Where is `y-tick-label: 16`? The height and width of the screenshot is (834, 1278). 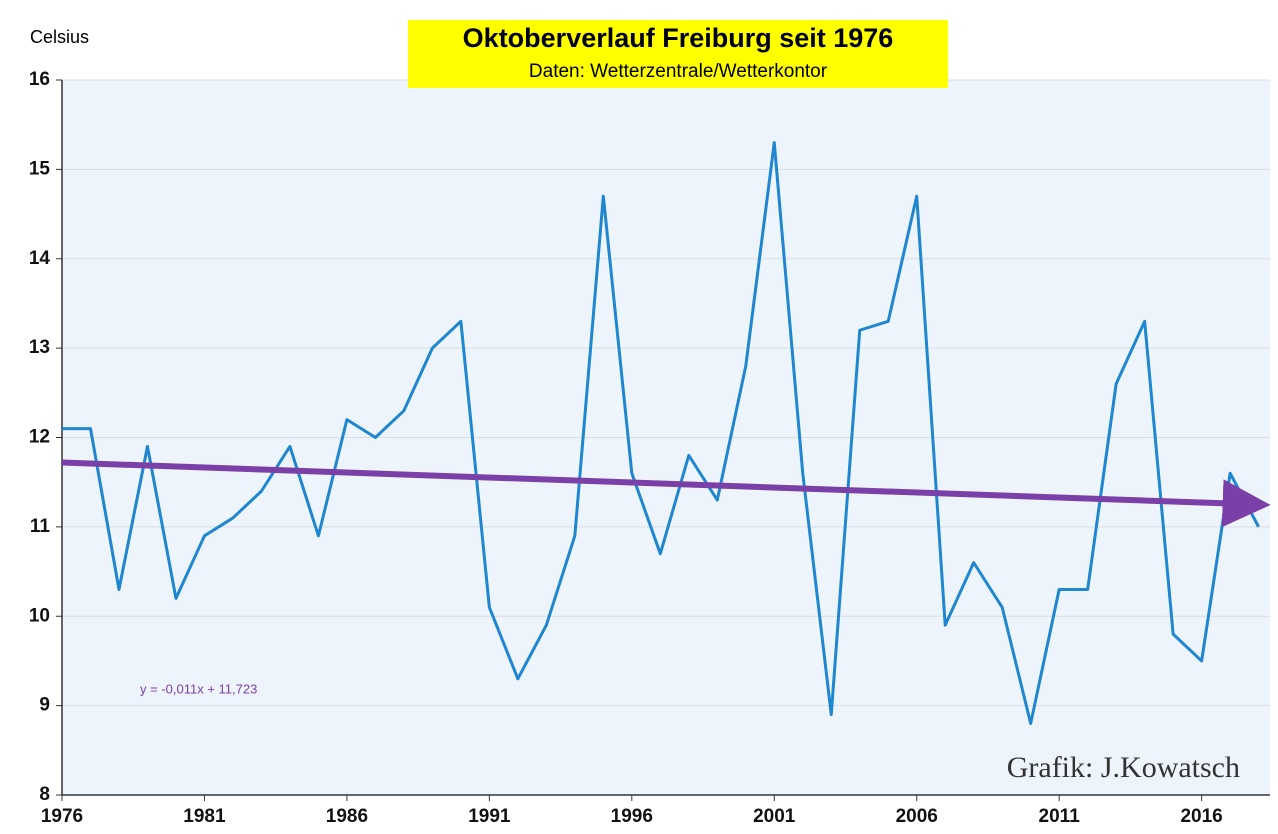 y-tick-label: 16 is located at coordinates (39, 79).